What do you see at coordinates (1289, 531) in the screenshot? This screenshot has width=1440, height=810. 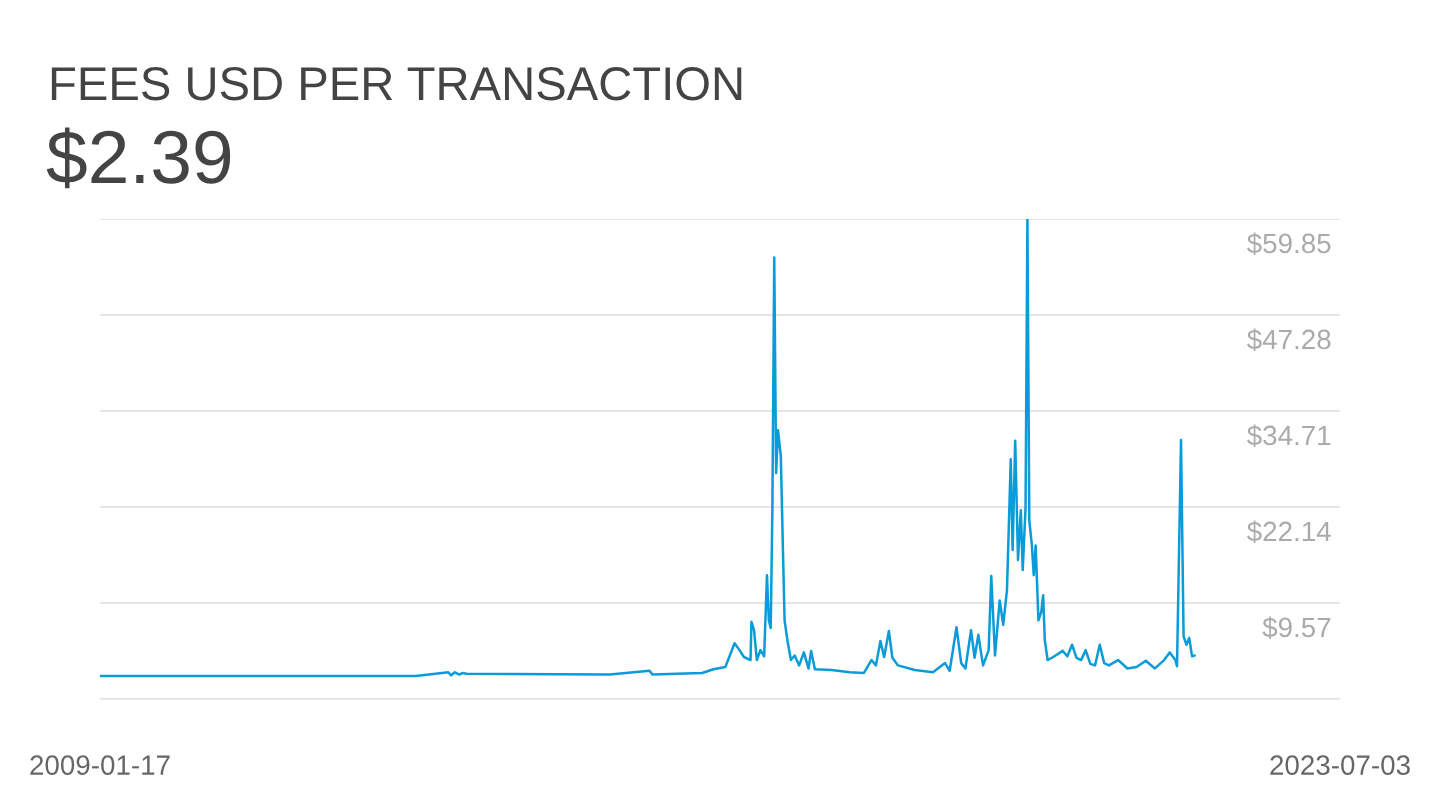 I see `y-tick-label: $22.14` at bounding box center [1289, 531].